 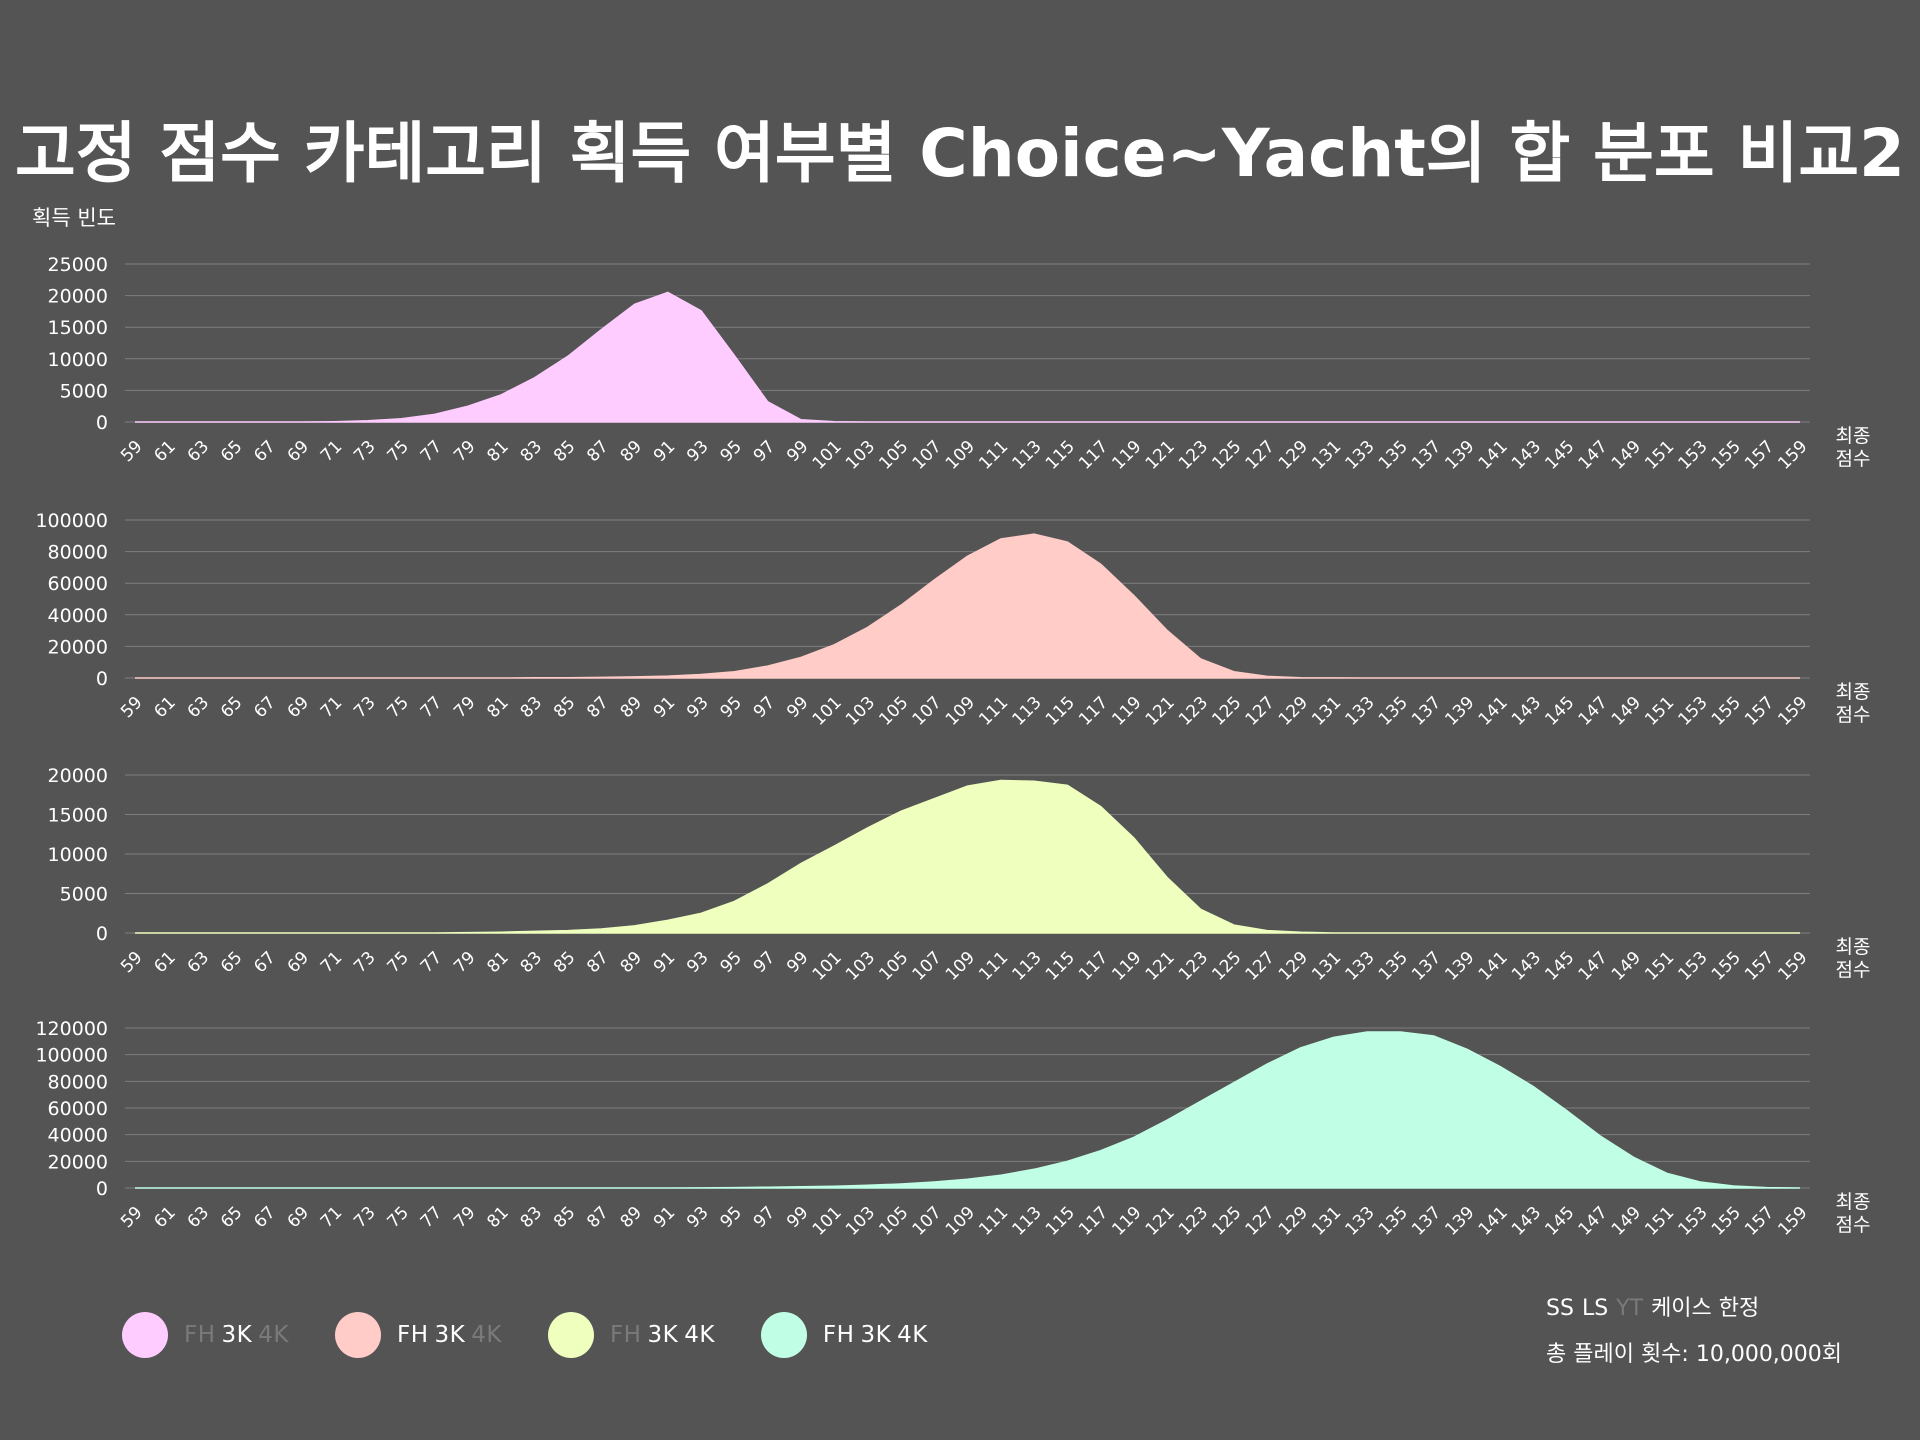 I want to click on y-tick-label: 25000, so click(x=78, y=265).